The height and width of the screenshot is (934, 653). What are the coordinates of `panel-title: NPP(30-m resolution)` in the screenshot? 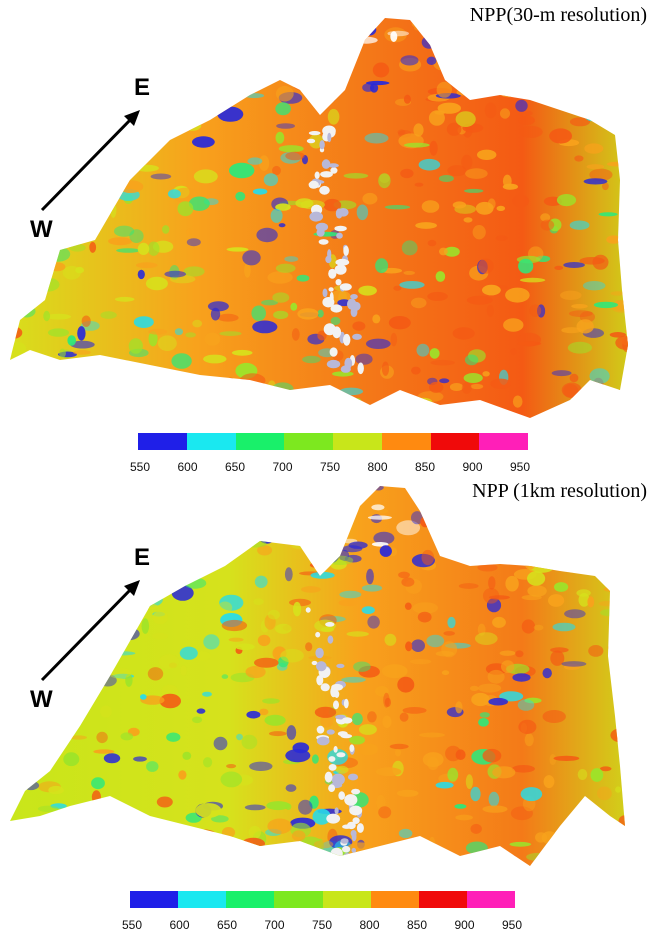 It's located at (558, 15).